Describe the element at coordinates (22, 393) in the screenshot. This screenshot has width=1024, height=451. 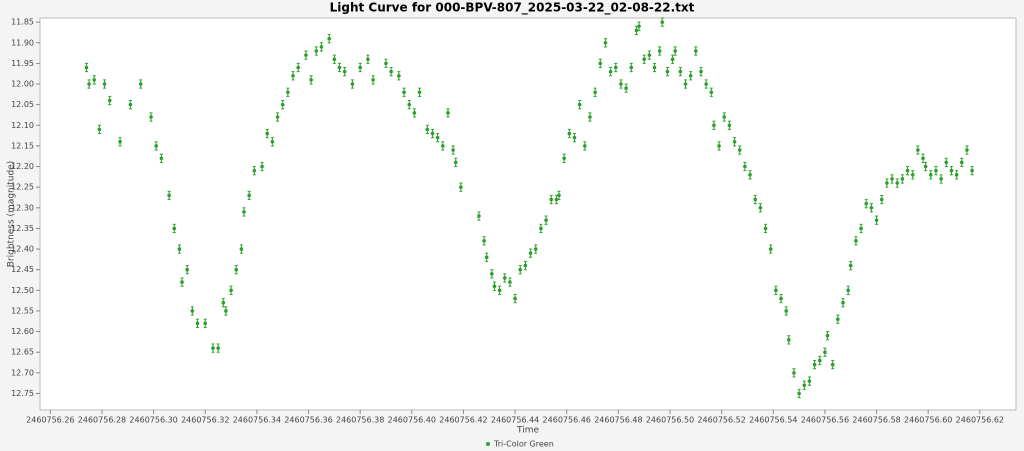
I see `y-tick-label: 12.75` at that location.